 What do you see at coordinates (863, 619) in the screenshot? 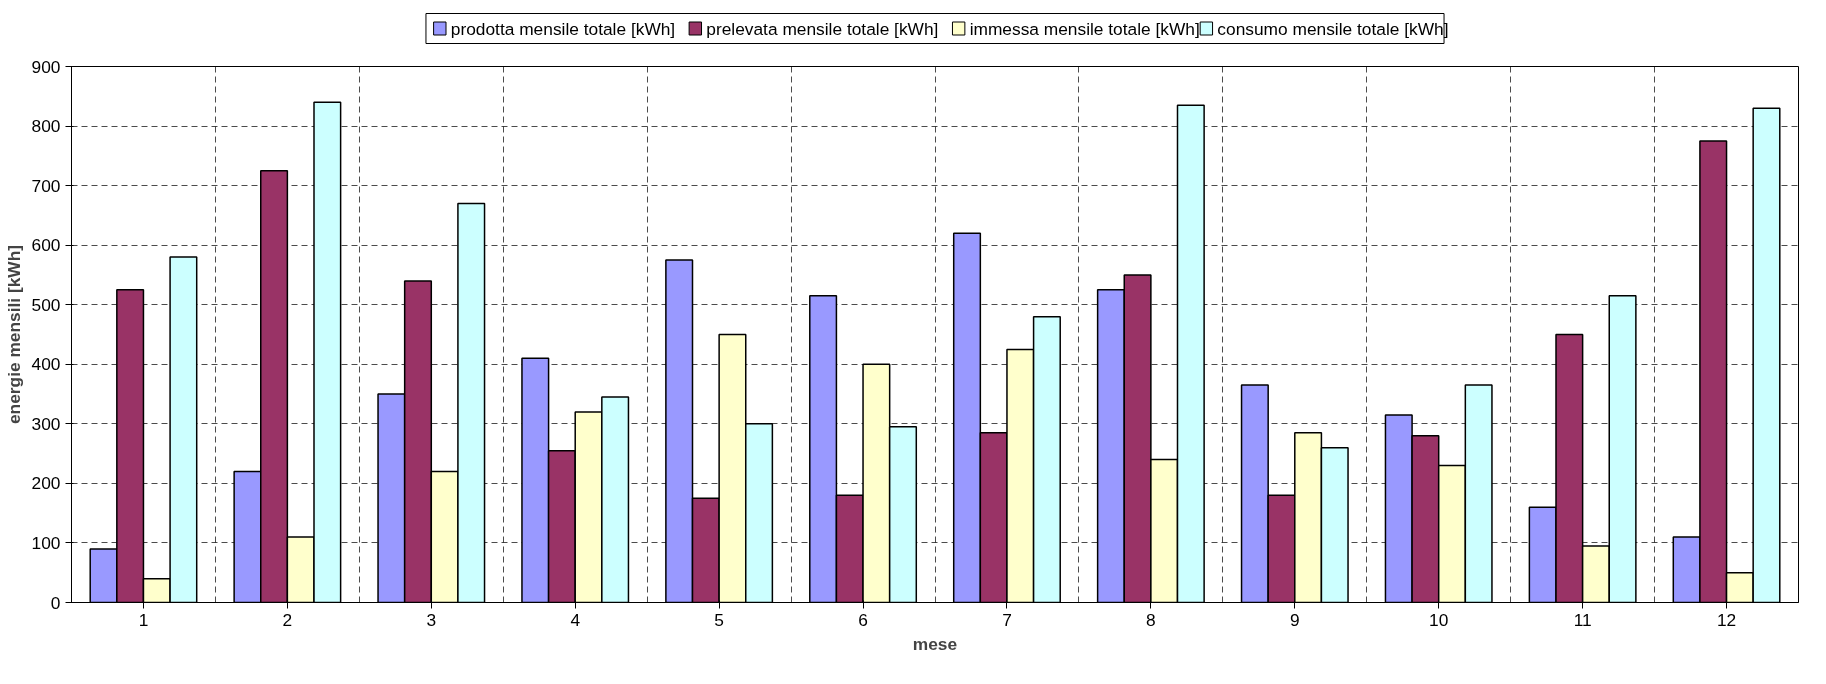
I see `x-tick-label: 6` at bounding box center [863, 619].